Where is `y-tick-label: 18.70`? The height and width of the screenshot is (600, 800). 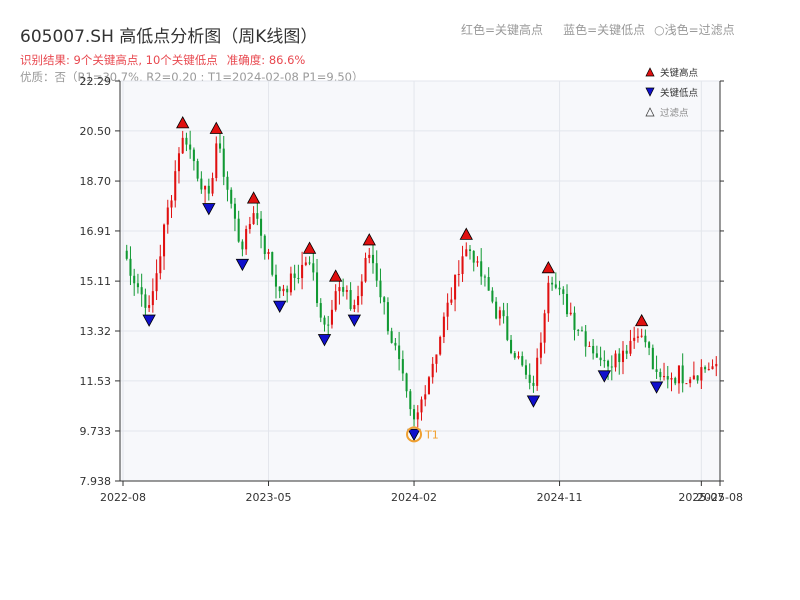 y-tick-label: 18.70 is located at coordinates (96, 181).